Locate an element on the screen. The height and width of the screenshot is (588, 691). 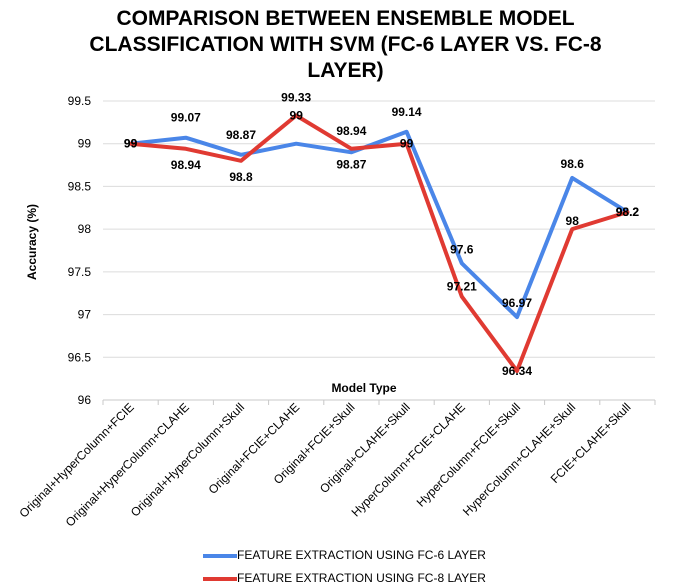
legend-swatch-fc8 is located at coordinates (220, 579).